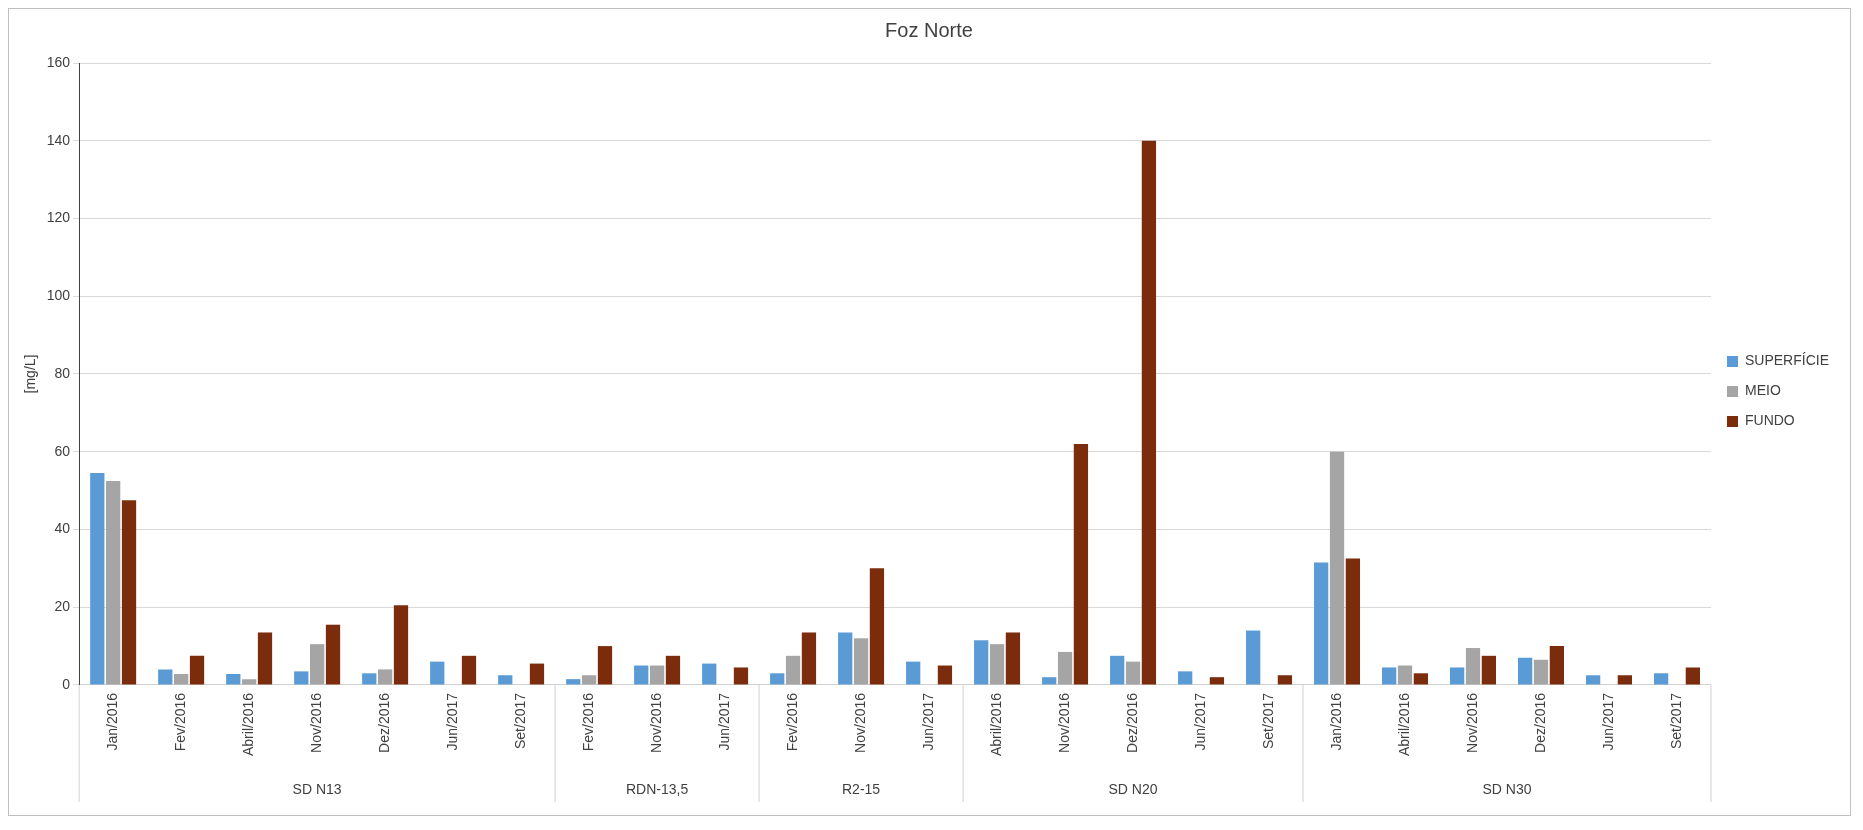 Image resolution: width=1863 pixels, height=830 pixels. I want to click on text: R2-15, so click(861, 788).